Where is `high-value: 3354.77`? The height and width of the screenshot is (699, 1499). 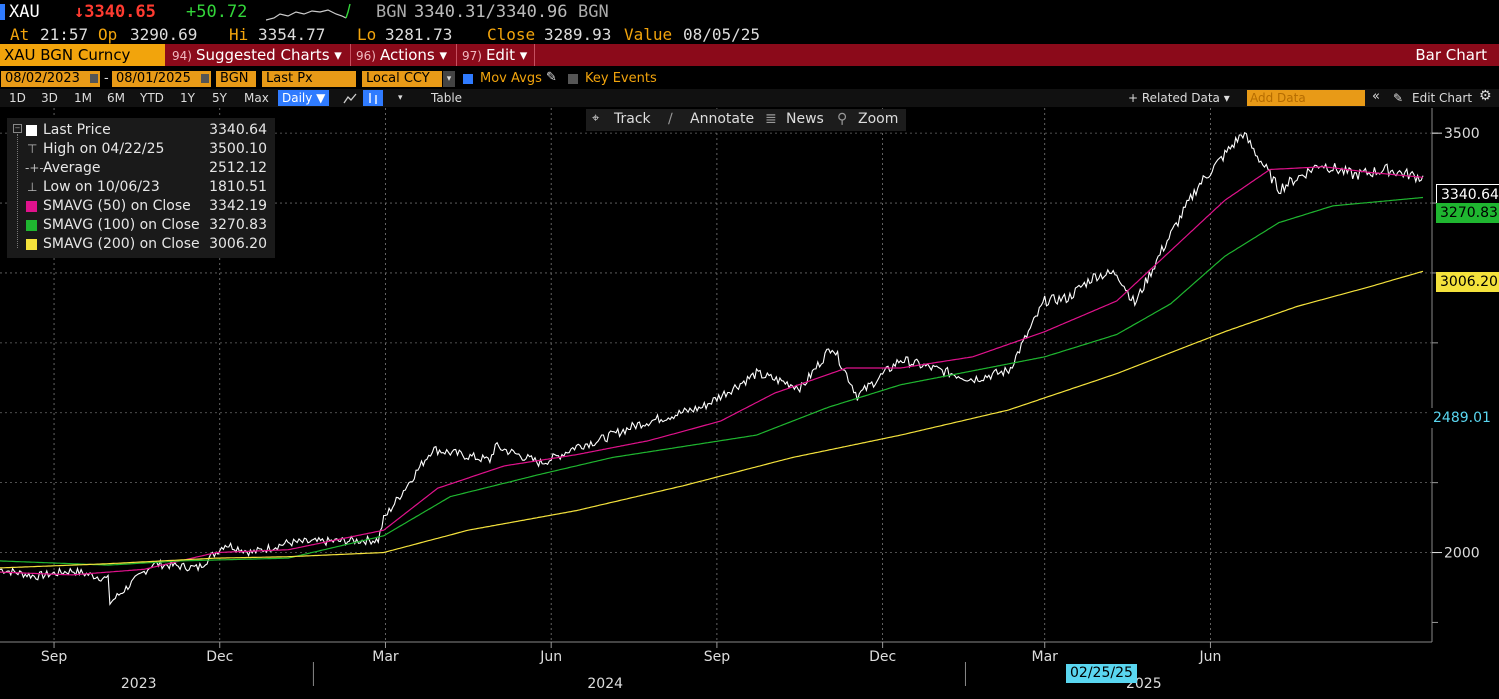 high-value: 3354.77 is located at coordinates (292, 34).